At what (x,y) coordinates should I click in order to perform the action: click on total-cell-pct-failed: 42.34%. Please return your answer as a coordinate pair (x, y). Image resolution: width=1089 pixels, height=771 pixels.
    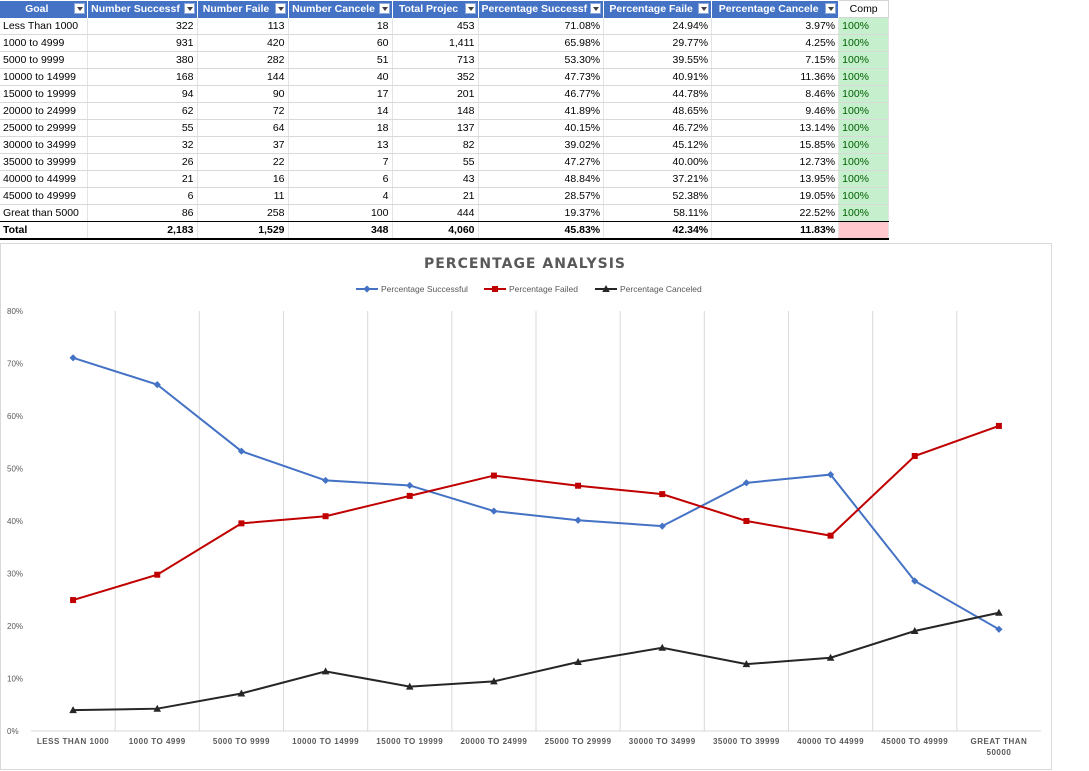
    Looking at the image, I should click on (658, 230).